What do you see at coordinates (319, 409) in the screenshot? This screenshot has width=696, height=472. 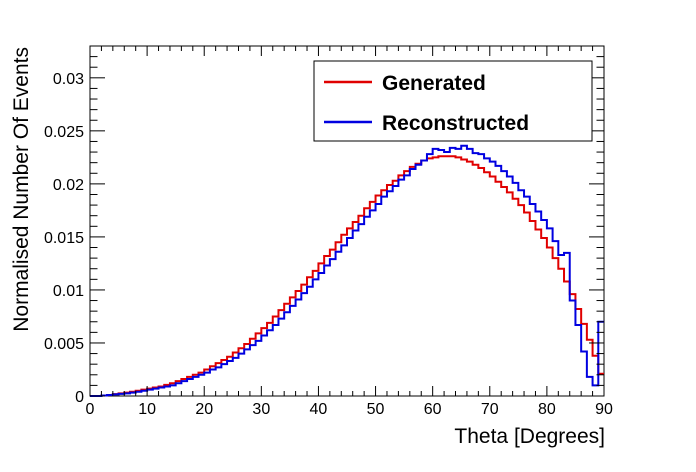 I see `x-tick-label: 40` at bounding box center [319, 409].